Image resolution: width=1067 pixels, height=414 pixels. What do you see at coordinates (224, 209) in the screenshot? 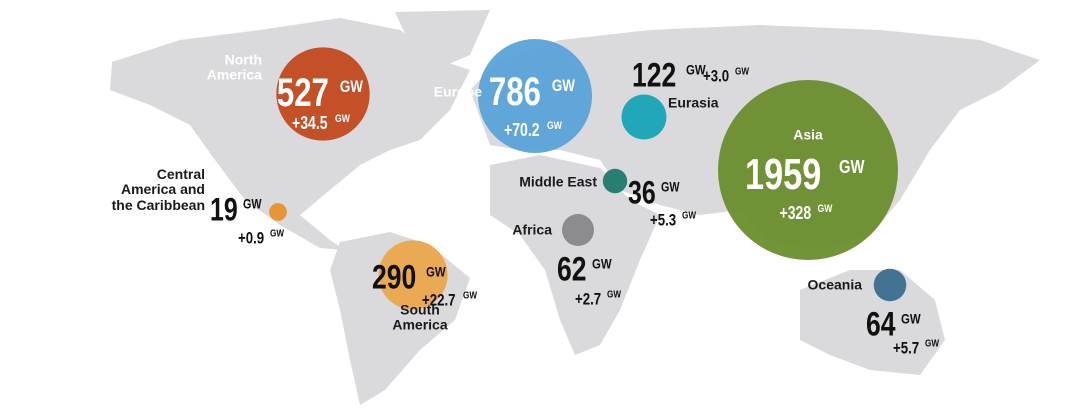
I see `capacity-value: 19` at bounding box center [224, 209].